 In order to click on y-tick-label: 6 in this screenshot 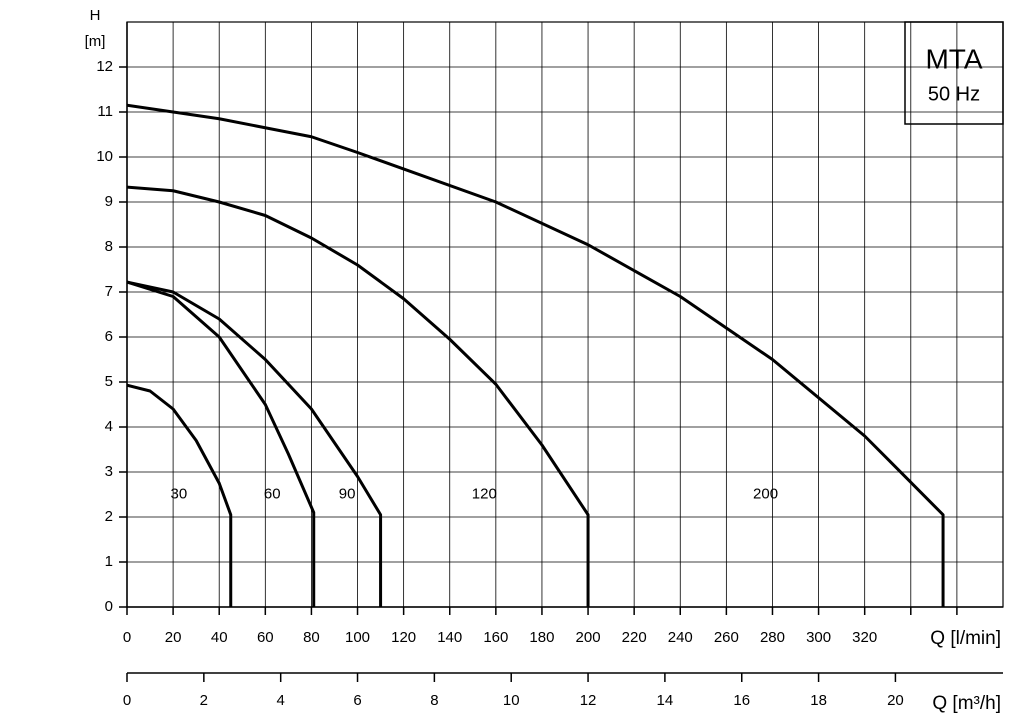, I will do `click(109, 336)`.